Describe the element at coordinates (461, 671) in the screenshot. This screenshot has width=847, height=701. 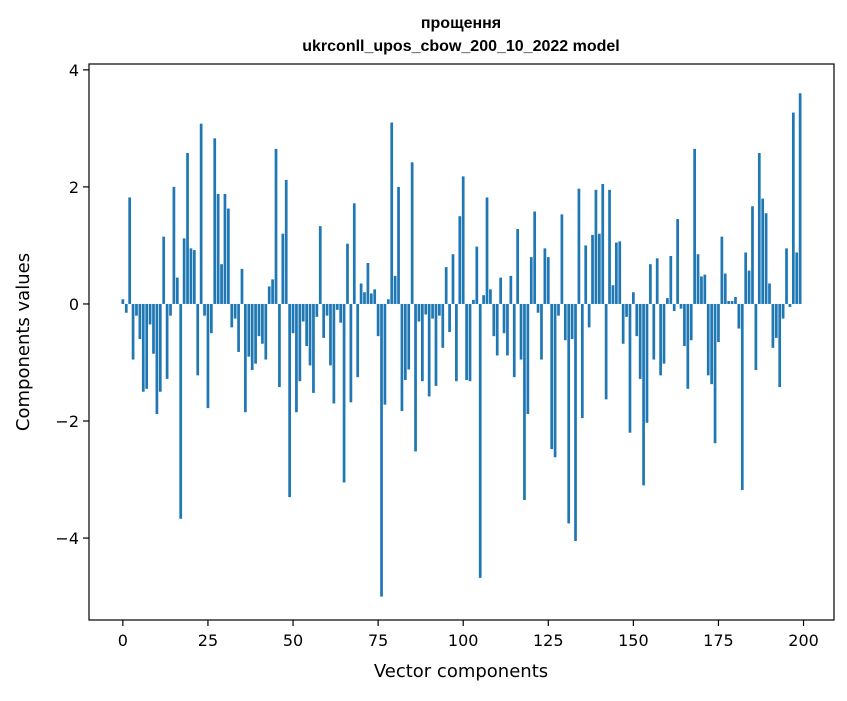
I see `x-axis-label: Vector components` at that location.